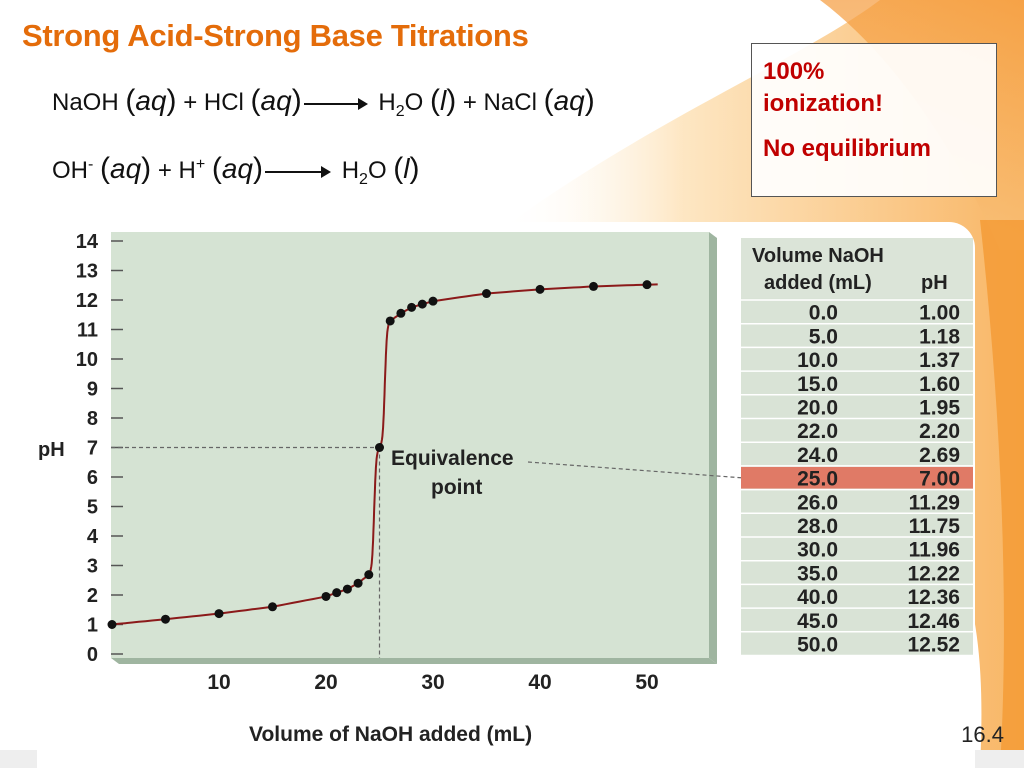 The height and width of the screenshot is (768, 1024). What do you see at coordinates (934, 283) in the screenshot?
I see `table-header: pH` at bounding box center [934, 283].